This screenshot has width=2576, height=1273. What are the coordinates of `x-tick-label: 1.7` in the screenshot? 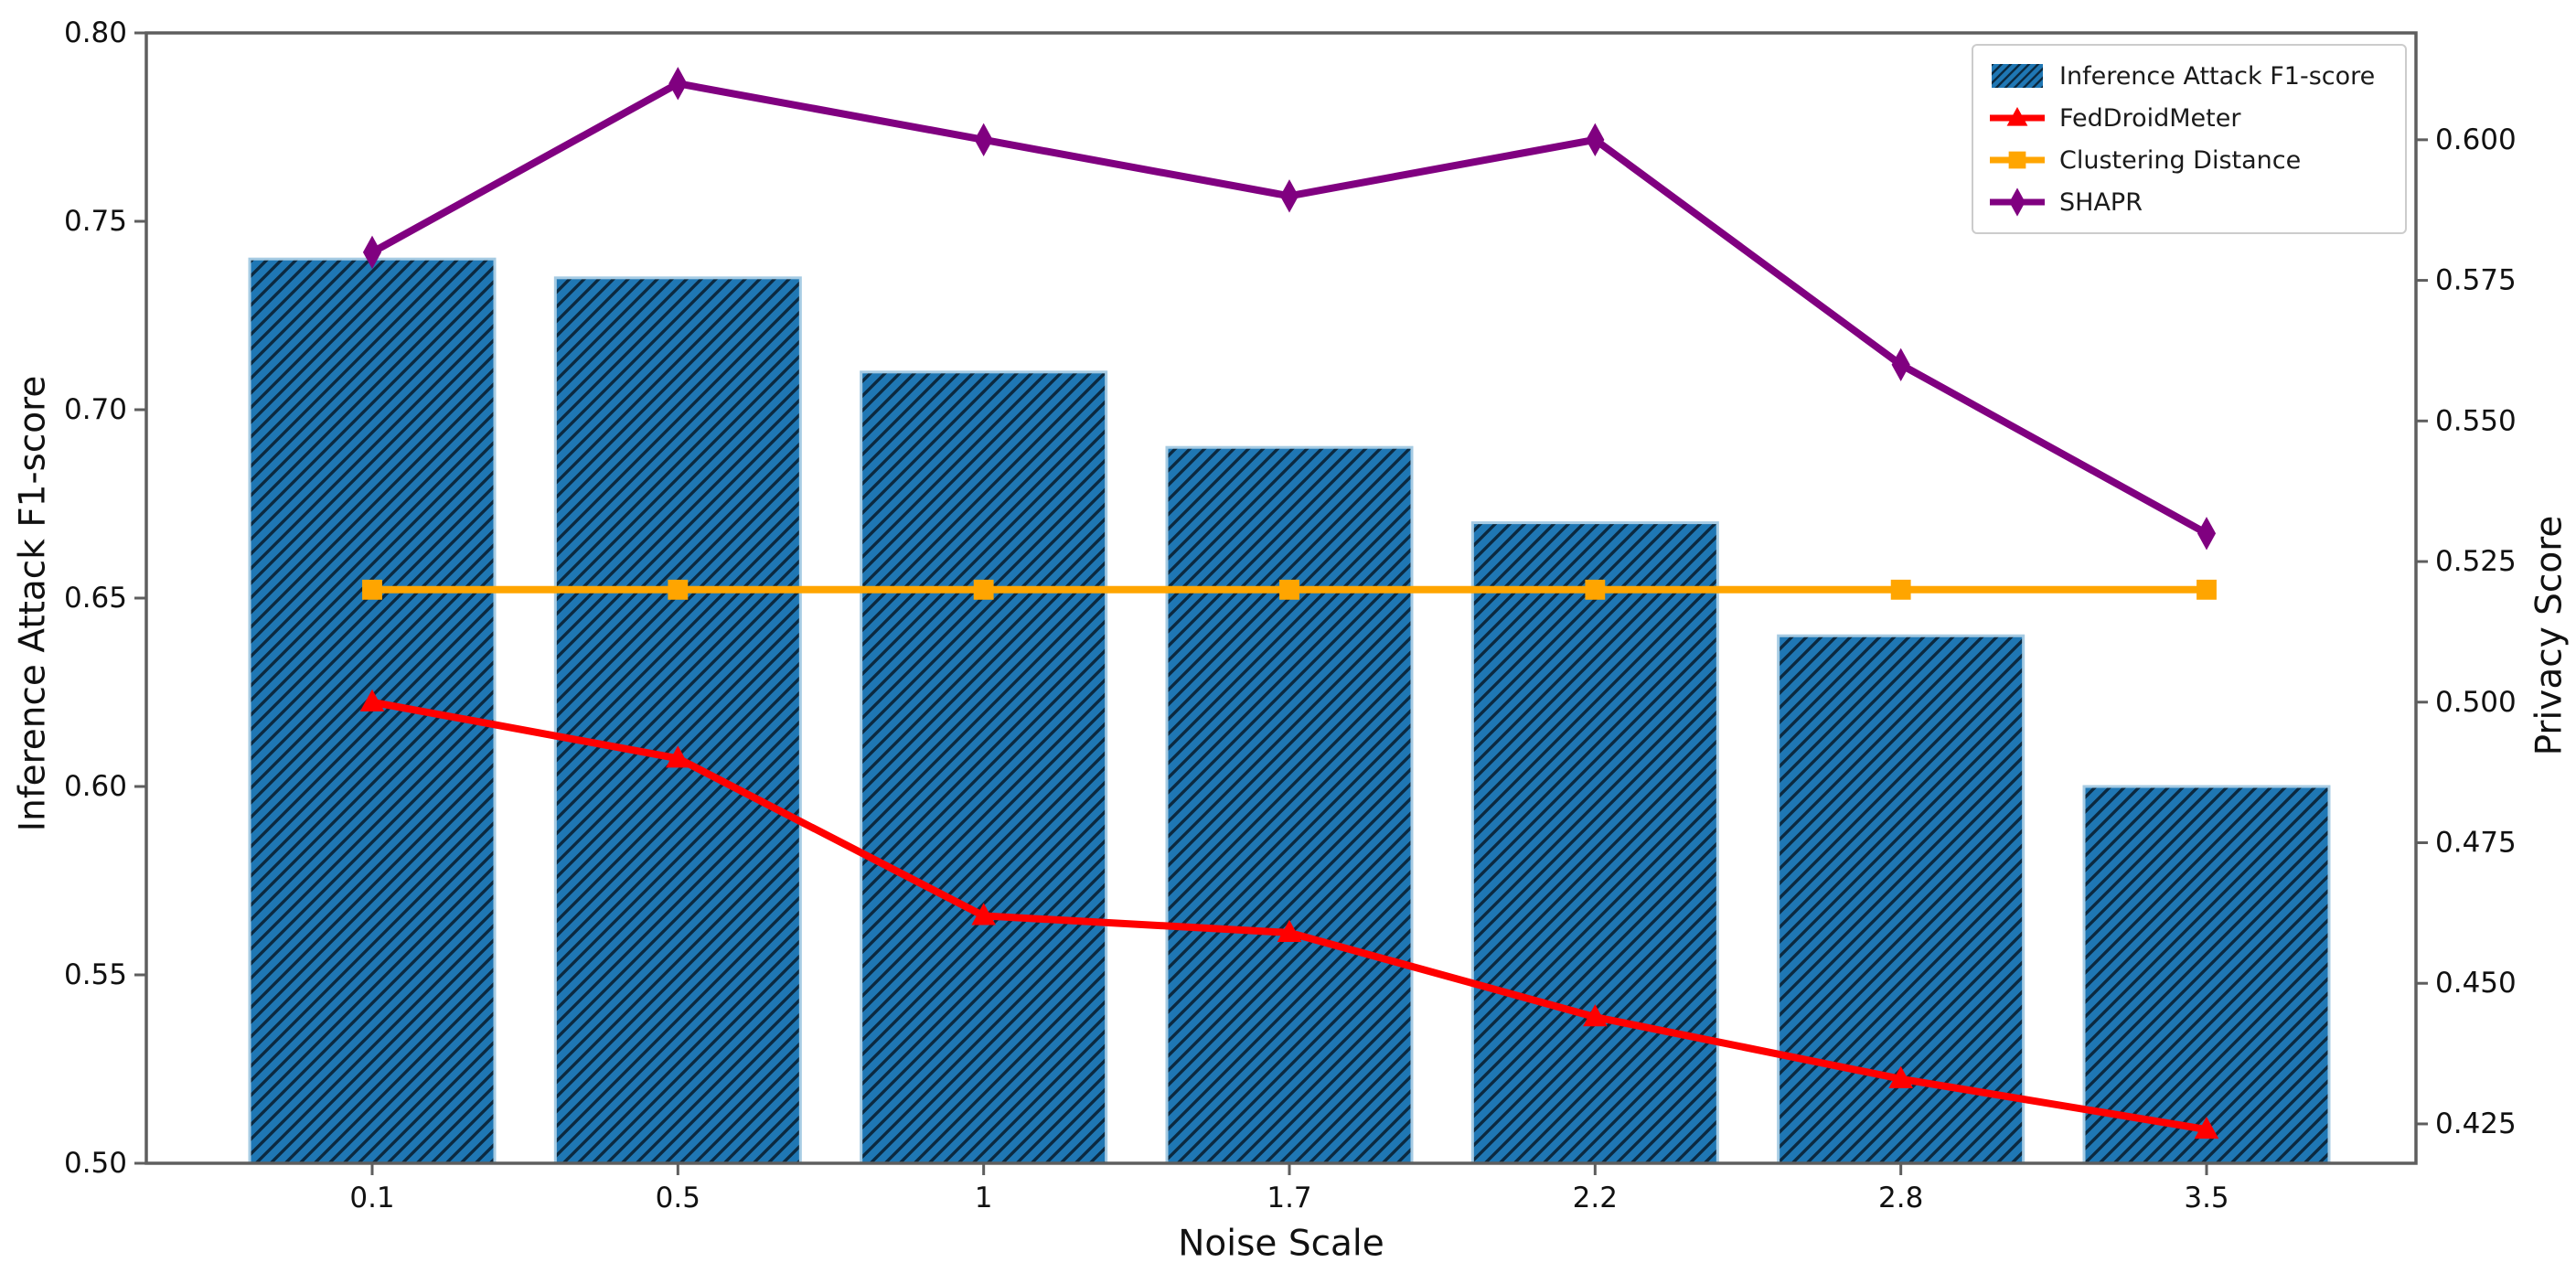 It's located at (1289, 1198).